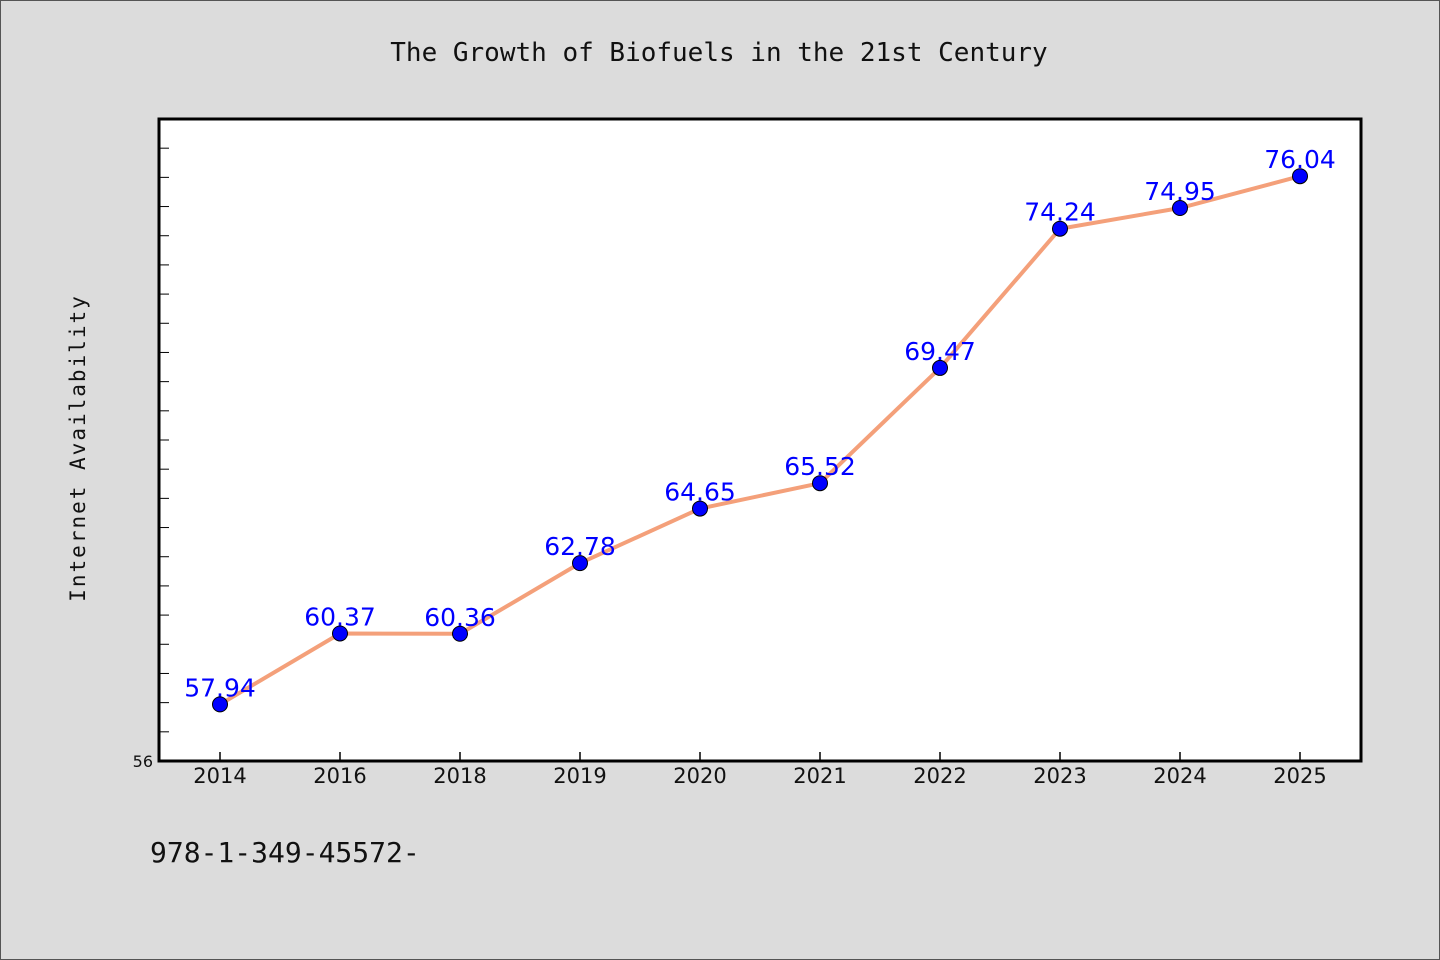 The height and width of the screenshot is (960, 1440). Describe the element at coordinates (1299, 776) in the screenshot. I see `x-tick-label: 2025` at that location.